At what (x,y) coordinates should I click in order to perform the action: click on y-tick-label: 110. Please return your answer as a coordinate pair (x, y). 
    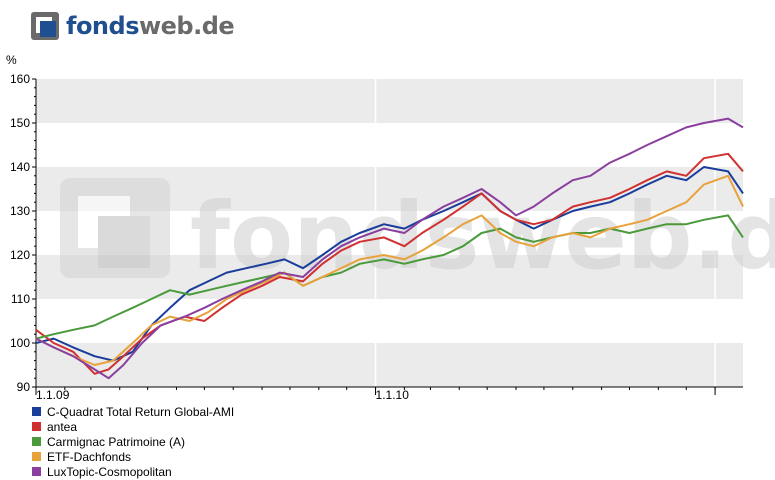
    Looking at the image, I should click on (20, 299).